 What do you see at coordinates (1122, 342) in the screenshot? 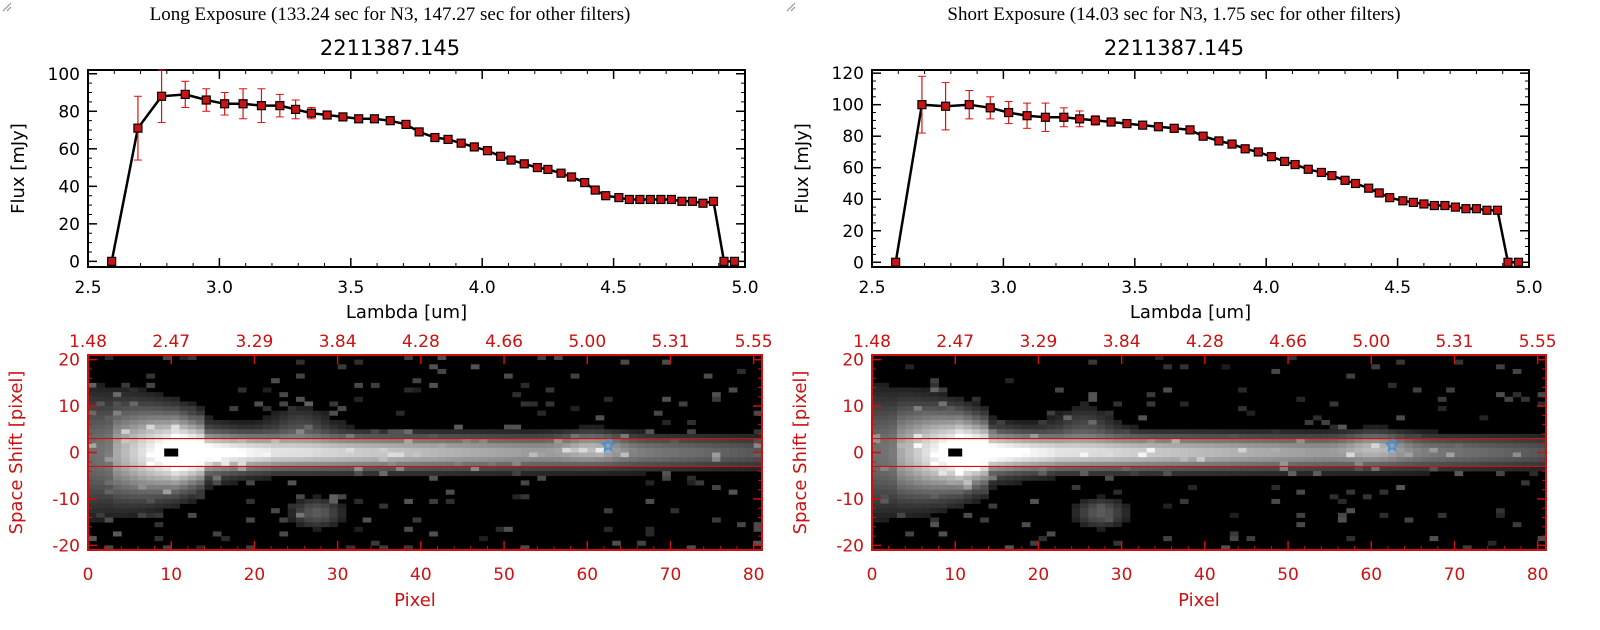
I see `wavelength-tick-label: 3.84` at bounding box center [1122, 342].